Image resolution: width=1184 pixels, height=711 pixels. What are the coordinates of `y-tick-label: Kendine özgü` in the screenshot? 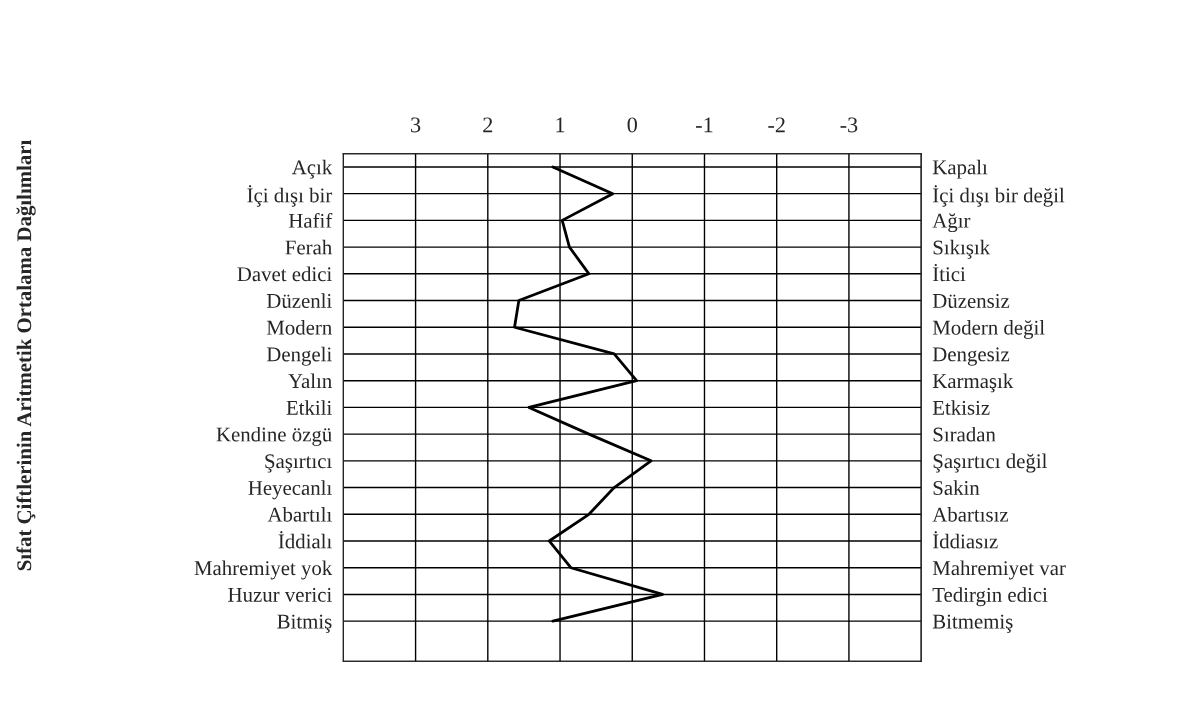 It's located at (274, 436).